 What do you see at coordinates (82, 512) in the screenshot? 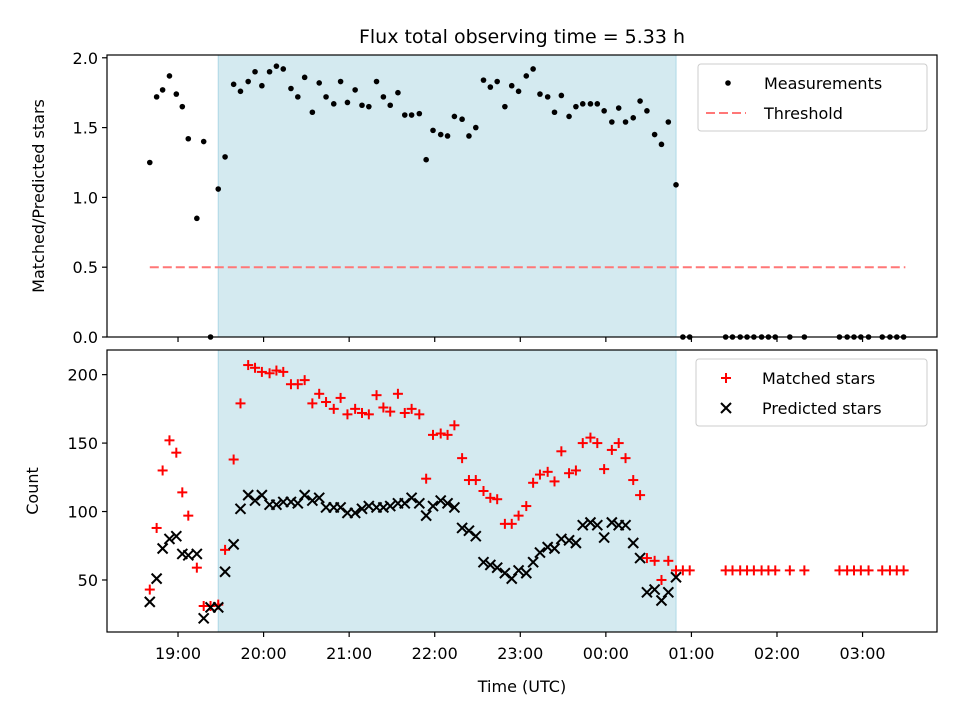
I see `y-tick-label: 100` at bounding box center [82, 512].